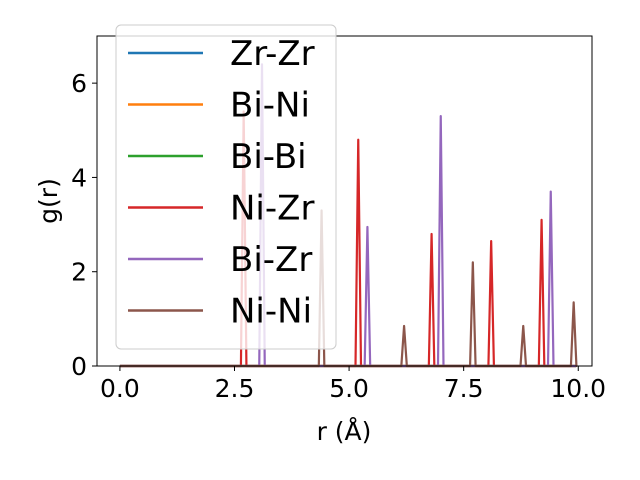 Image resolution: width=640 pixels, height=480 pixels. Describe the element at coordinates (79, 366) in the screenshot. I see `y-tick-label: 0` at that location.